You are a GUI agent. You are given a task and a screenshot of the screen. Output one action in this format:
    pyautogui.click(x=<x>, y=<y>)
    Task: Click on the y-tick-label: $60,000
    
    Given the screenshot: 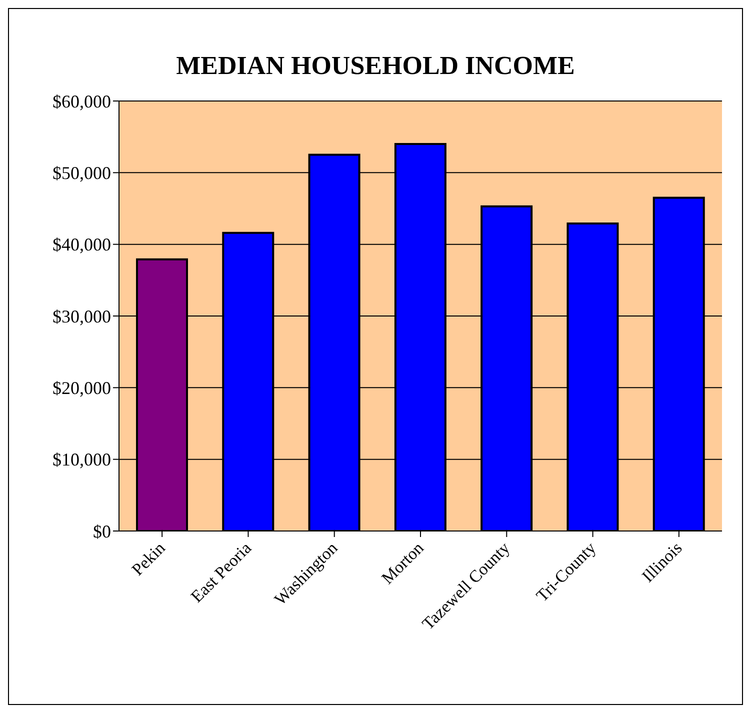 What is the action you would take?
    pyautogui.click(x=81, y=101)
    